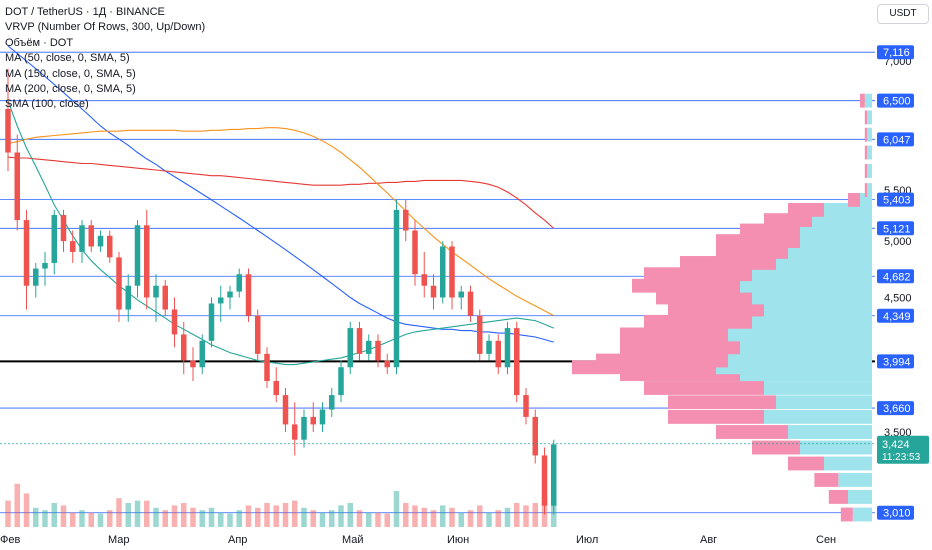  I want to click on candle-countdown-label: 11:23:53, so click(901, 457).